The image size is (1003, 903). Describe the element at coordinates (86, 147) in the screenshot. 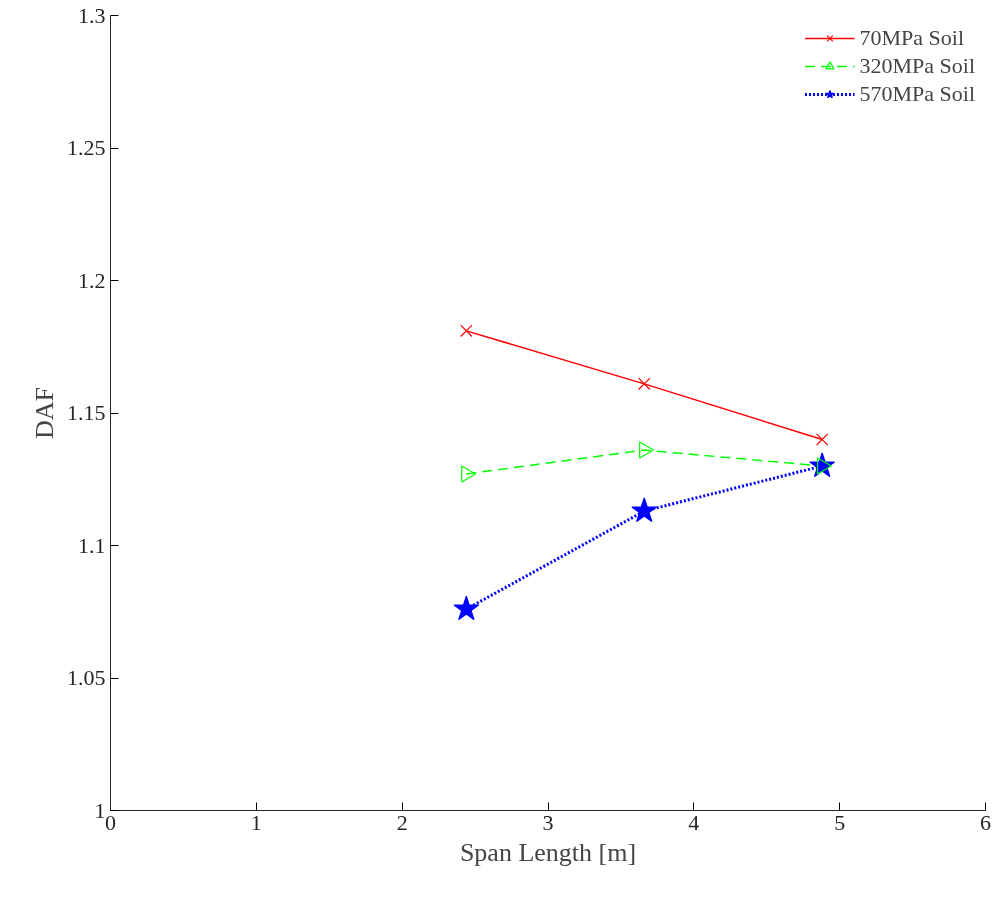

I see `y-tick-label: 1.25` at that location.